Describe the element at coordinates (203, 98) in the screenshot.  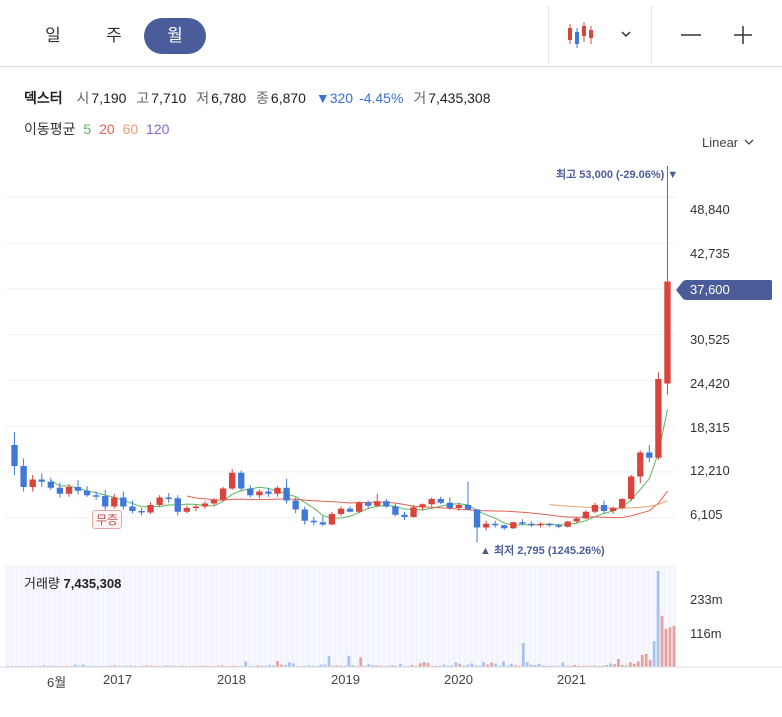
I see `low-key: 저` at that location.